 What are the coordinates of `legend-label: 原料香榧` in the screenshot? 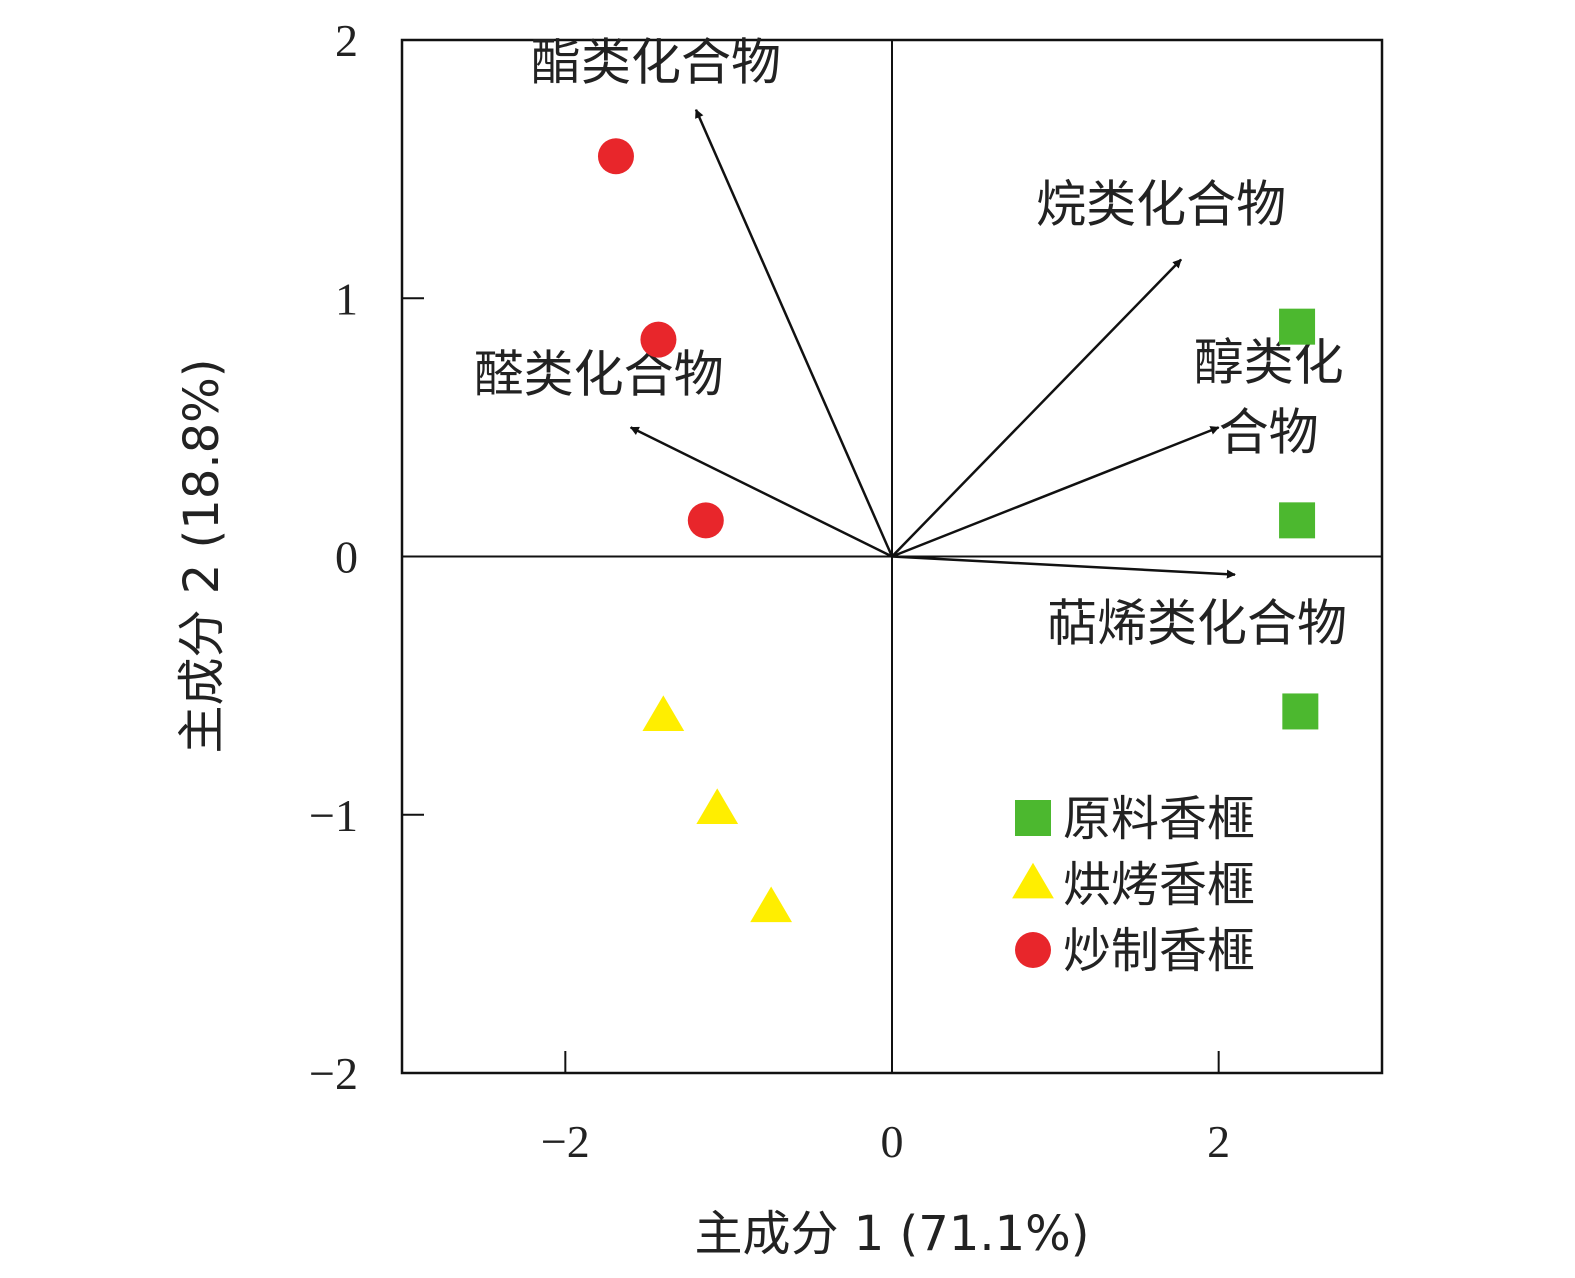 It's located at (1159, 819).